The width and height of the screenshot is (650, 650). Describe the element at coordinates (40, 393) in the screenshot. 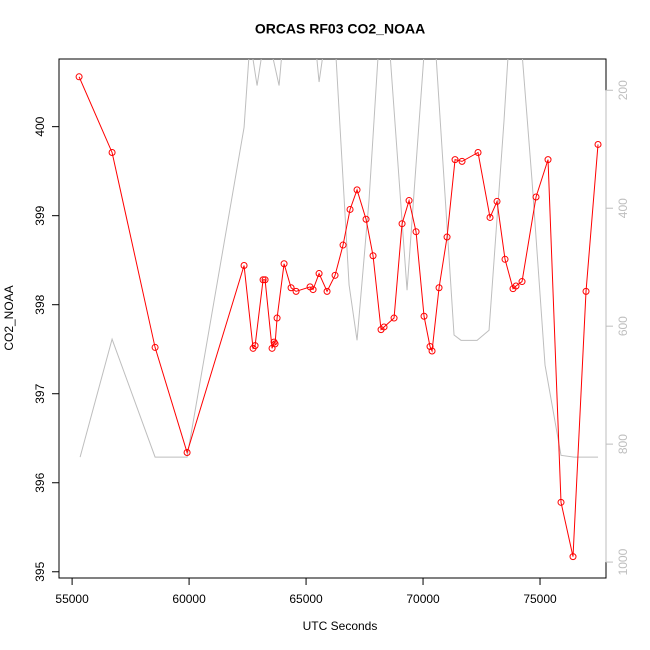

I see `y-tick-label: 397` at that location.